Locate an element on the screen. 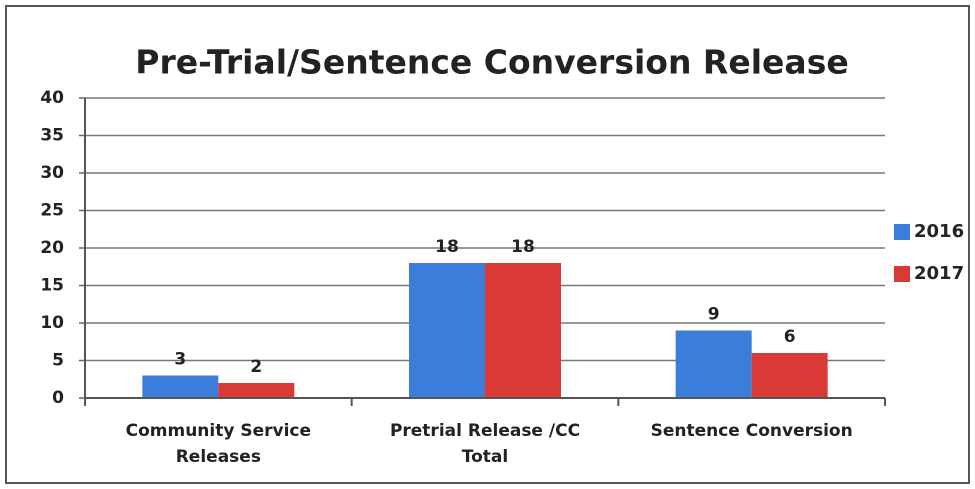 This screenshot has width=975, height=489. value-label: 2 is located at coordinates (256, 367).